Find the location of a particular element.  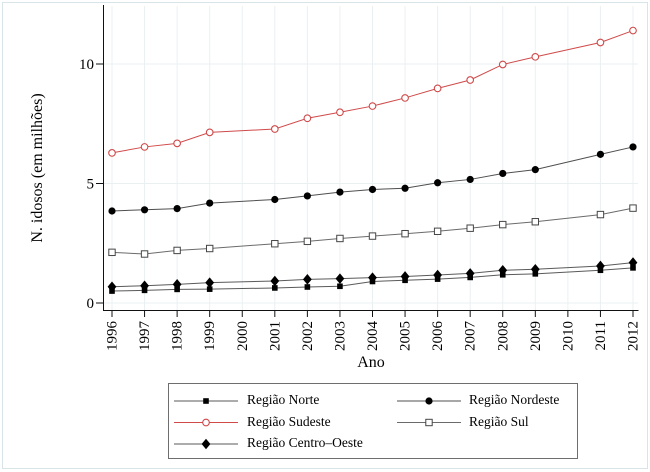

data-point-regi-o-sul-2006 is located at coordinates (437, 231).